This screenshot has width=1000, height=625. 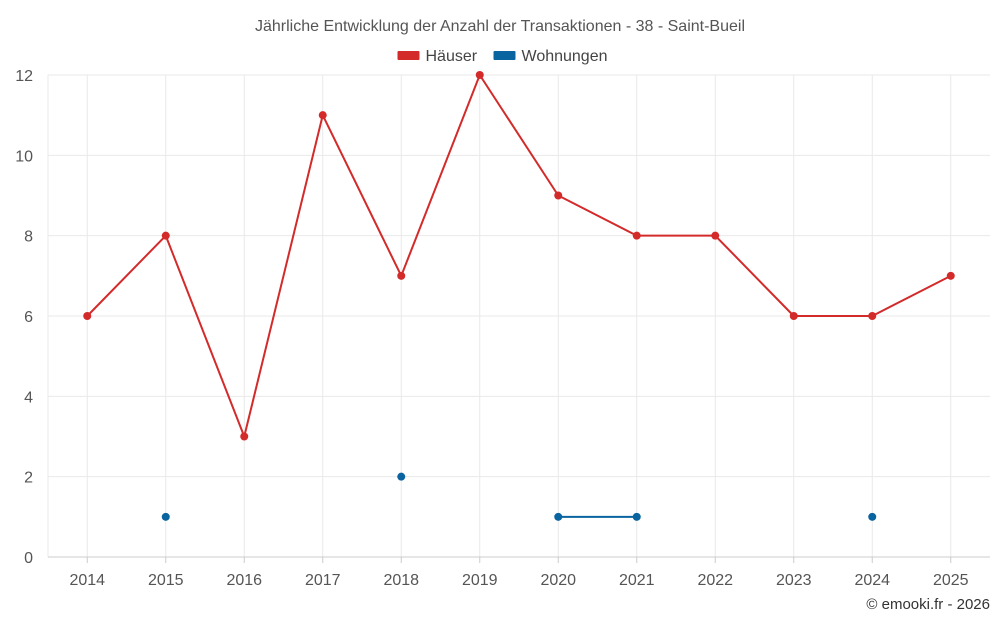 I want to click on x-tick-label: 2016, so click(x=244, y=580).